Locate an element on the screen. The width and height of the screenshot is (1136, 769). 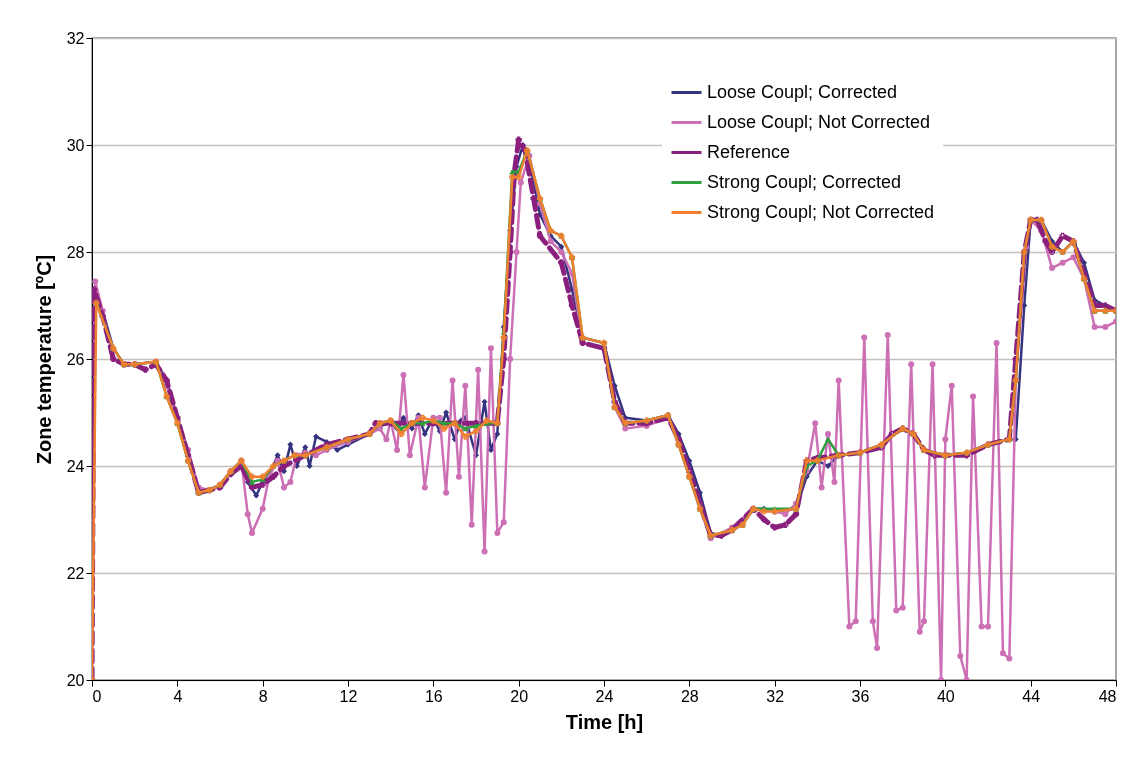
x-tick-label: 48 is located at coordinates (1107, 696).